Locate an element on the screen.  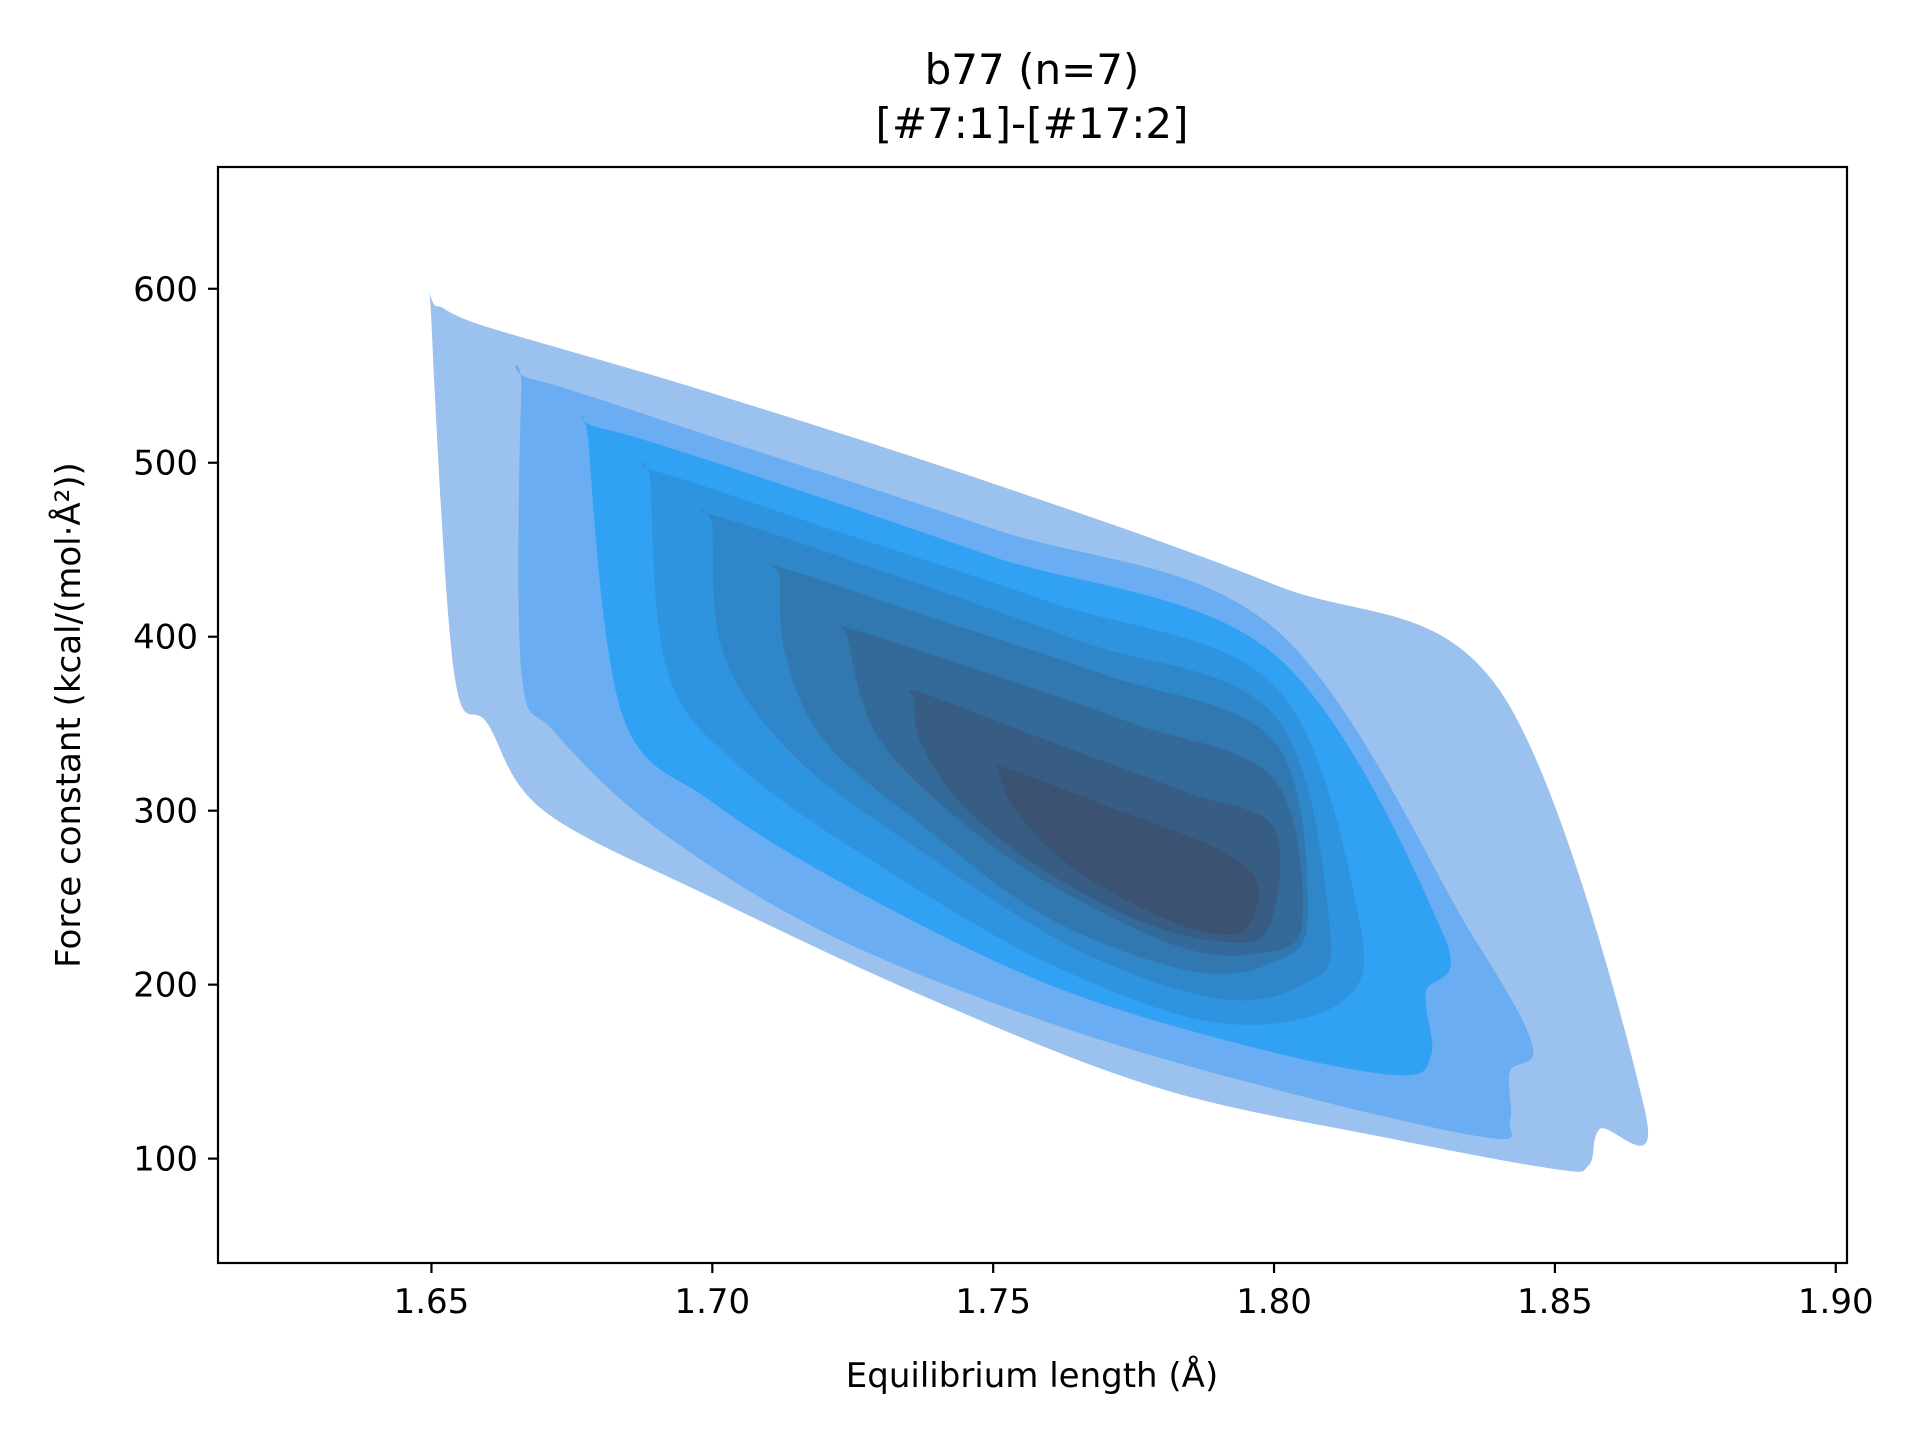
x-tick-label: 1.70 is located at coordinates (712, 1302).